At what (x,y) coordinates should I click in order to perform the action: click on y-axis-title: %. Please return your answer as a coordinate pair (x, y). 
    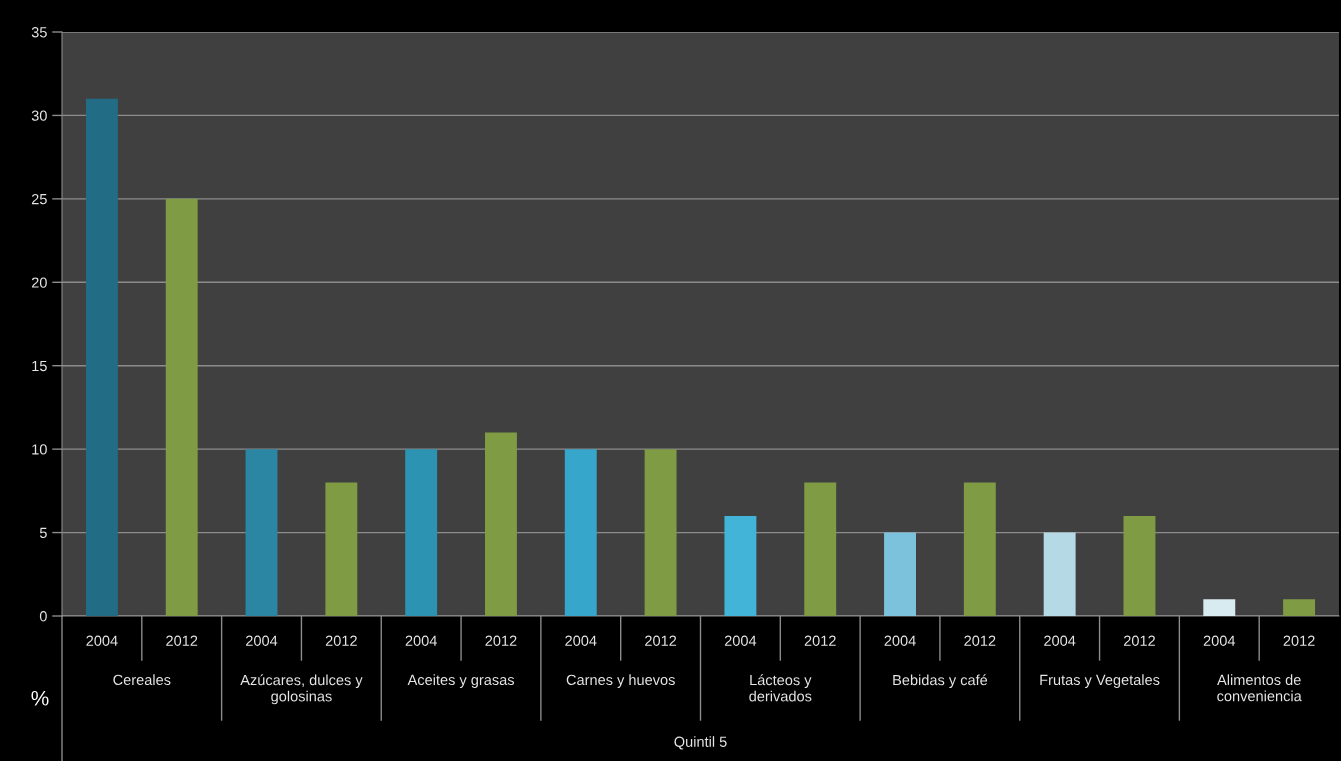
    Looking at the image, I should click on (40, 698).